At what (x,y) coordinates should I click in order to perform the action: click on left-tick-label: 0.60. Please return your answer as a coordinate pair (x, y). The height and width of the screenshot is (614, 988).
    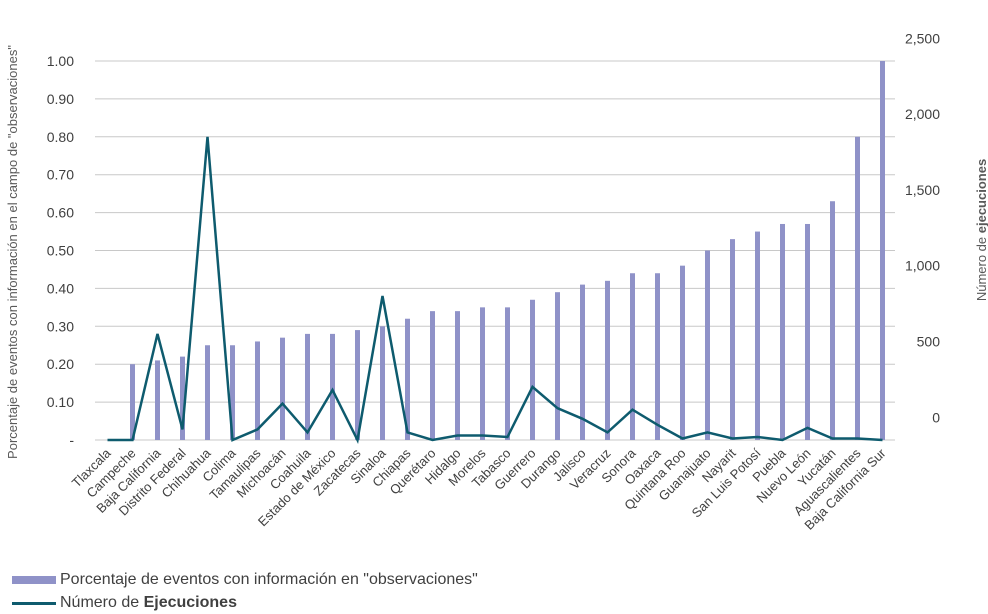
    Looking at the image, I should click on (60, 213).